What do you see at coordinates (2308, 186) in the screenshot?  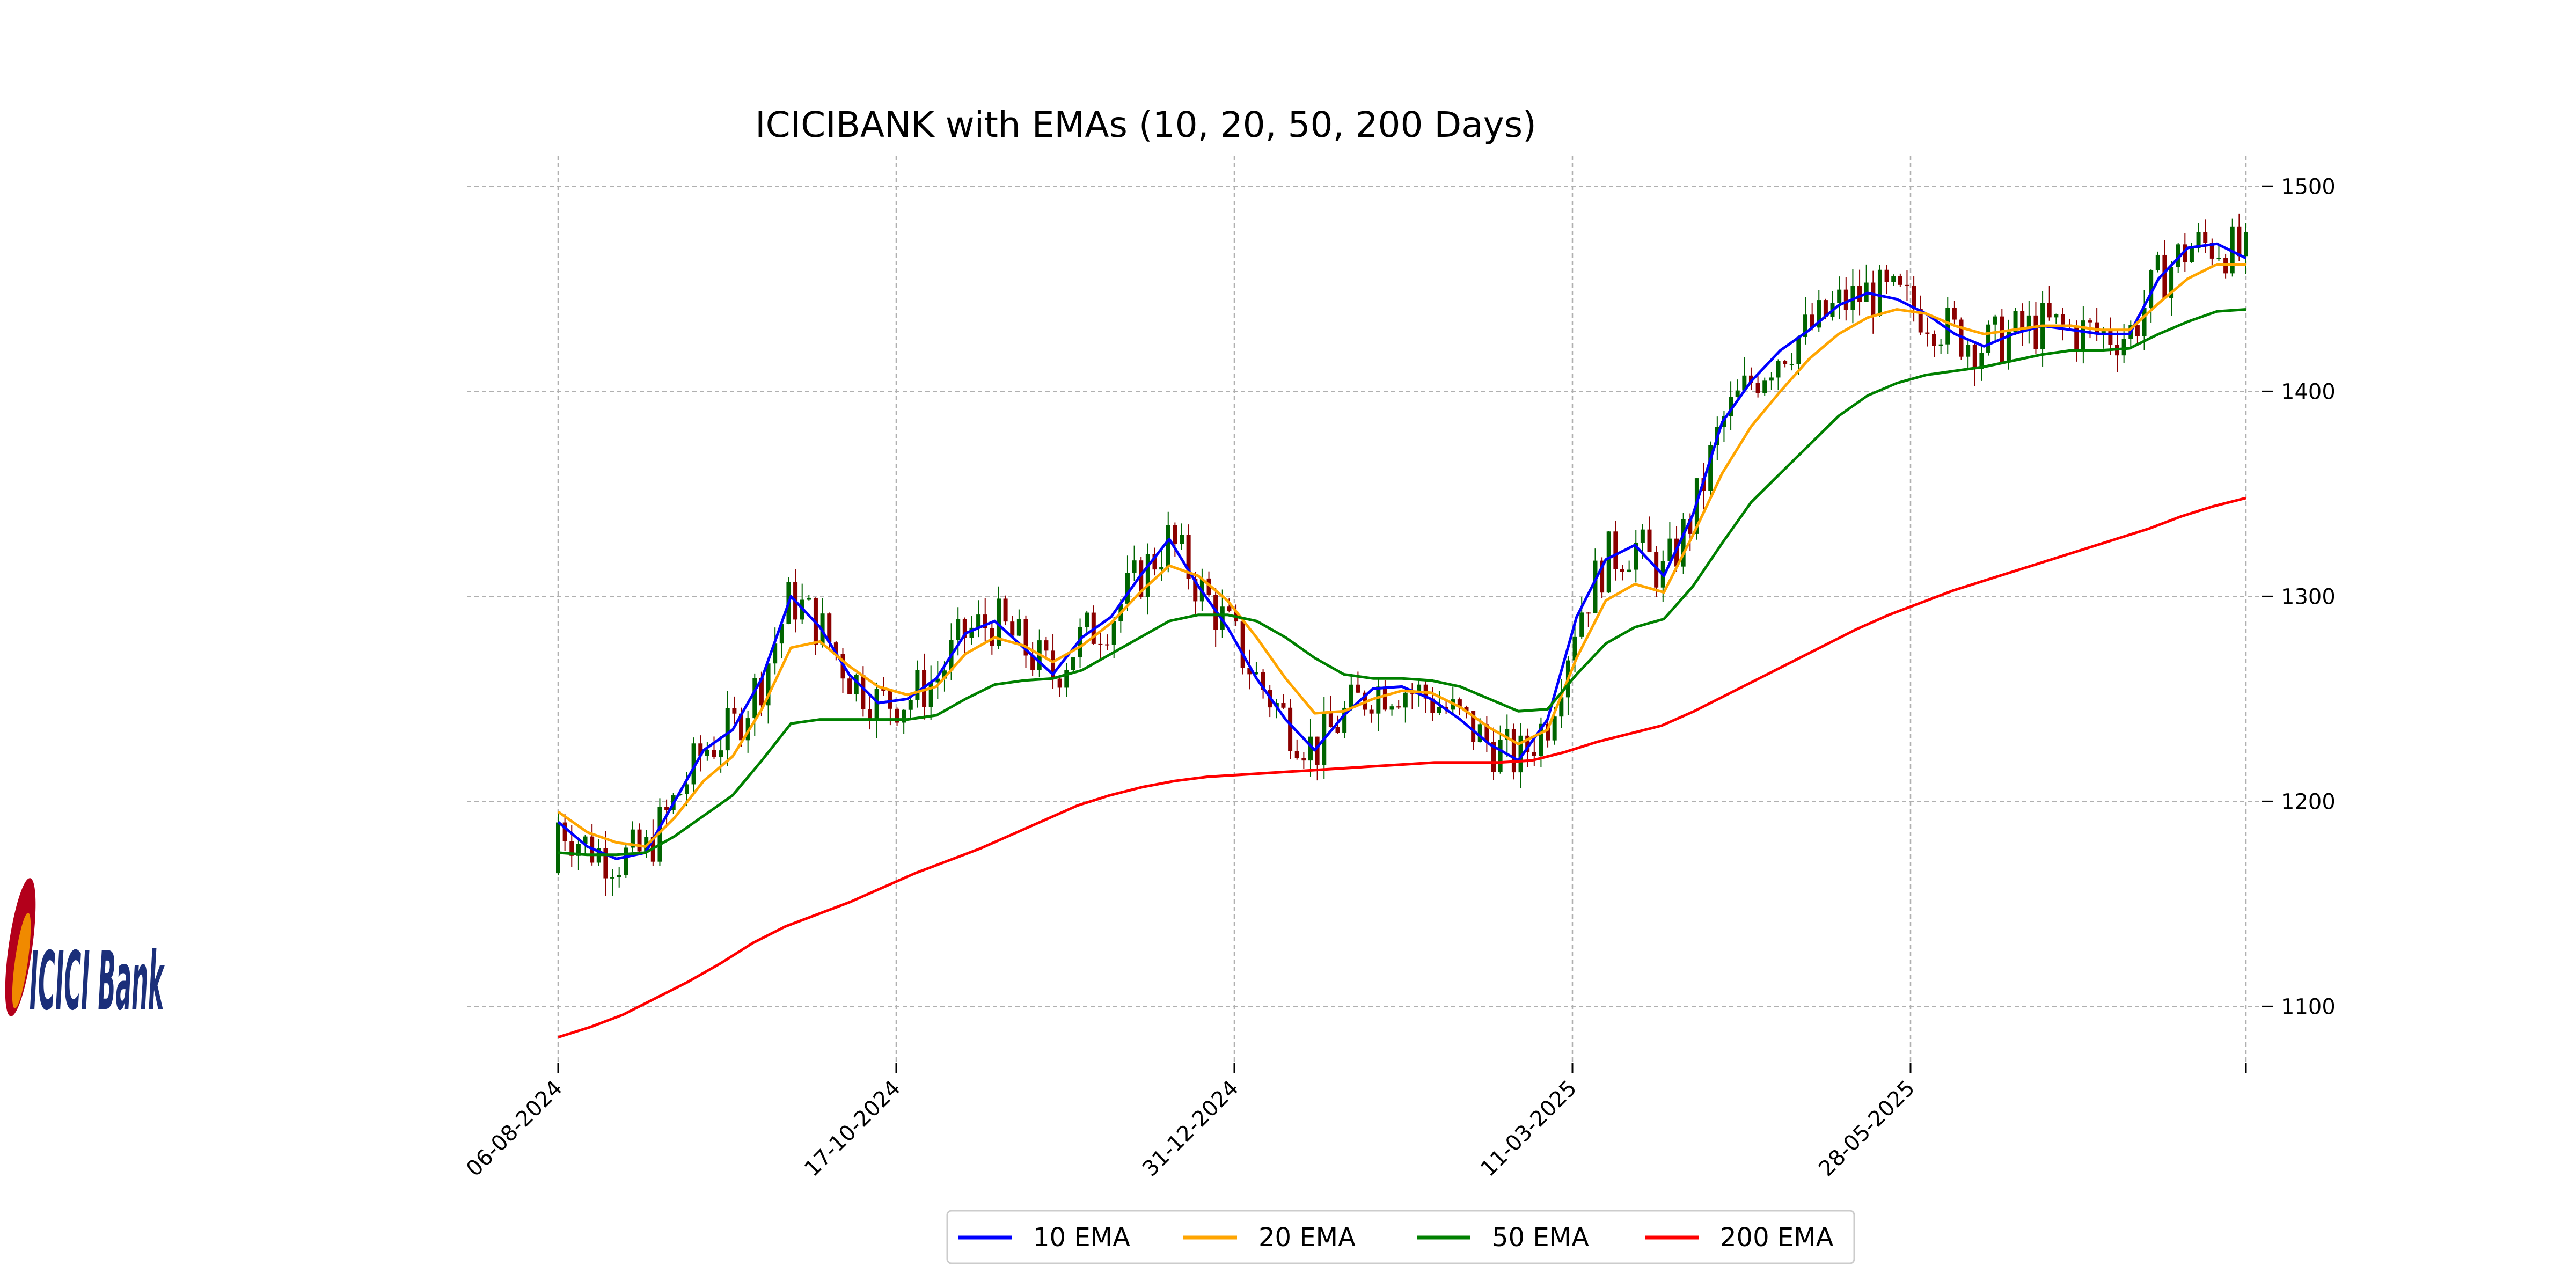 I see `y-tick-label: 1500` at bounding box center [2308, 186].